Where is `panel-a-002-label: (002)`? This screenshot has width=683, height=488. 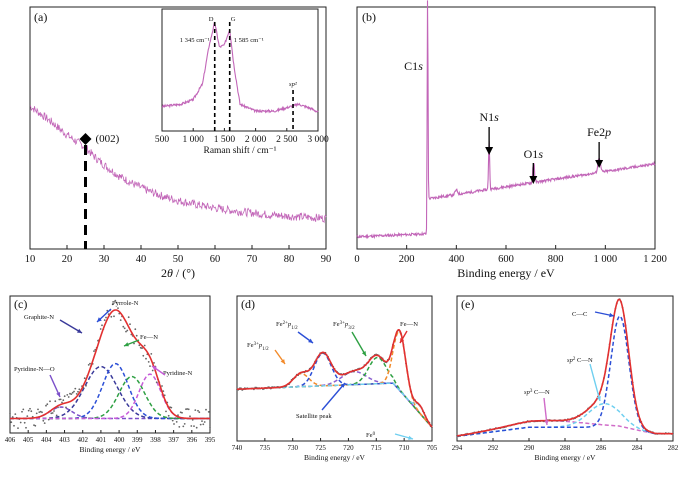
panel-a-002-label: (002) is located at coordinates (108, 139).